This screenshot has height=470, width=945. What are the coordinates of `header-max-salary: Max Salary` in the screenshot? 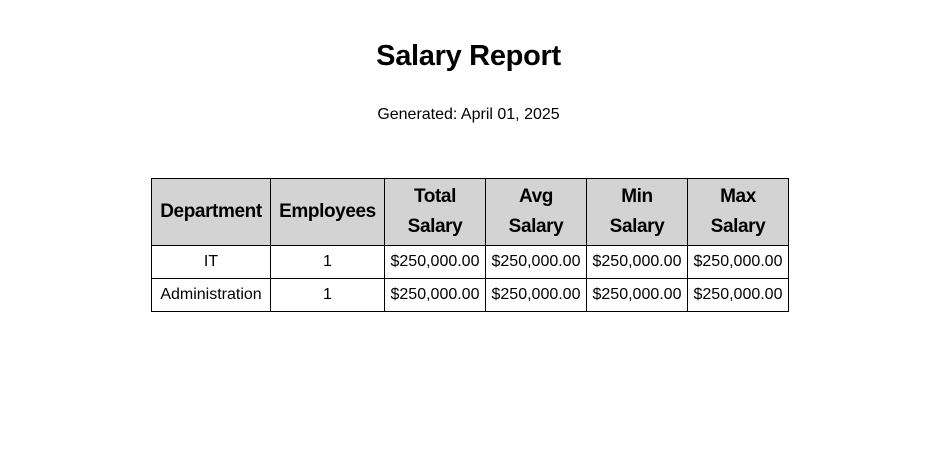 It's located at (738, 212).